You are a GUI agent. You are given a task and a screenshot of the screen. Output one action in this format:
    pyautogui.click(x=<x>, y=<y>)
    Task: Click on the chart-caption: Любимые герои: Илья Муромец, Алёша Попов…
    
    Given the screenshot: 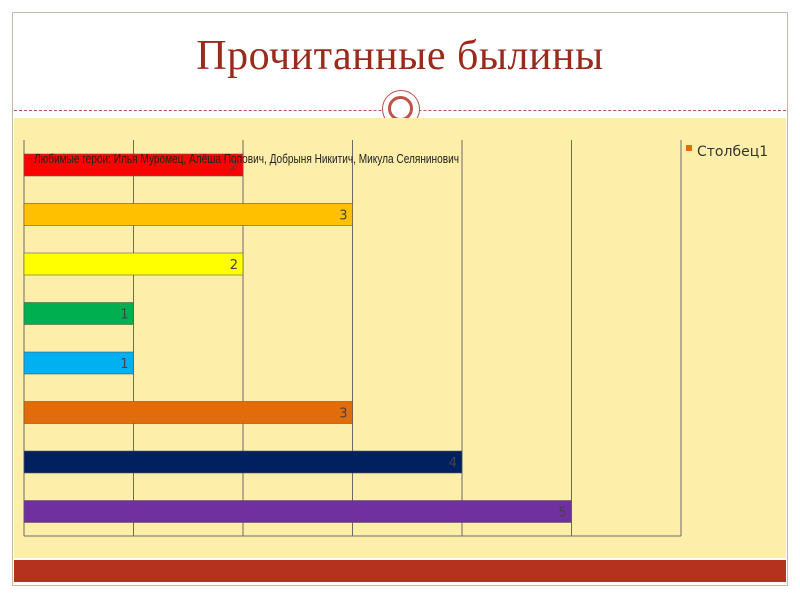 What is the action you would take?
    pyautogui.click(x=246, y=158)
    